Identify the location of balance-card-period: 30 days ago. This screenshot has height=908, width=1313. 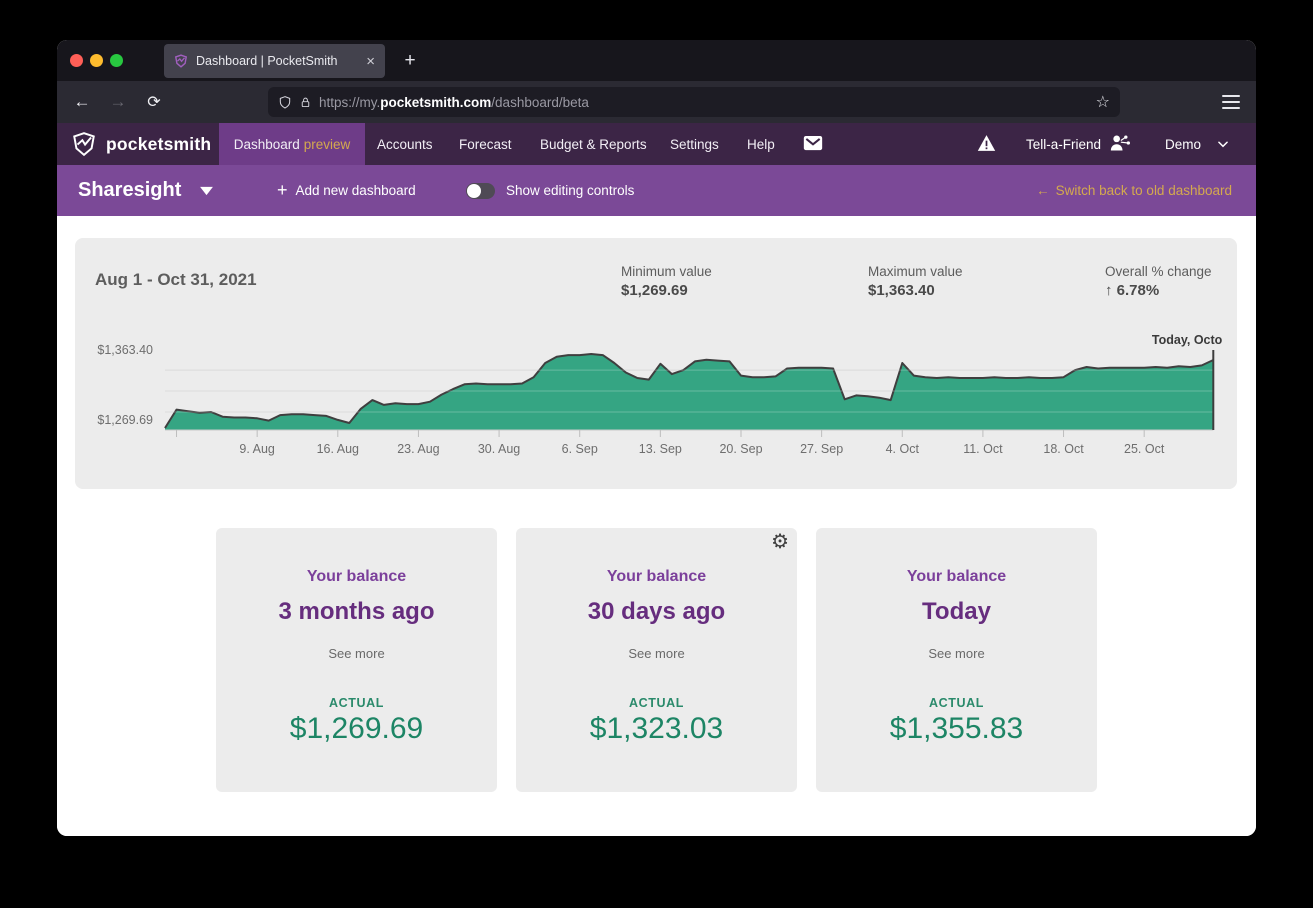
(656, 611).